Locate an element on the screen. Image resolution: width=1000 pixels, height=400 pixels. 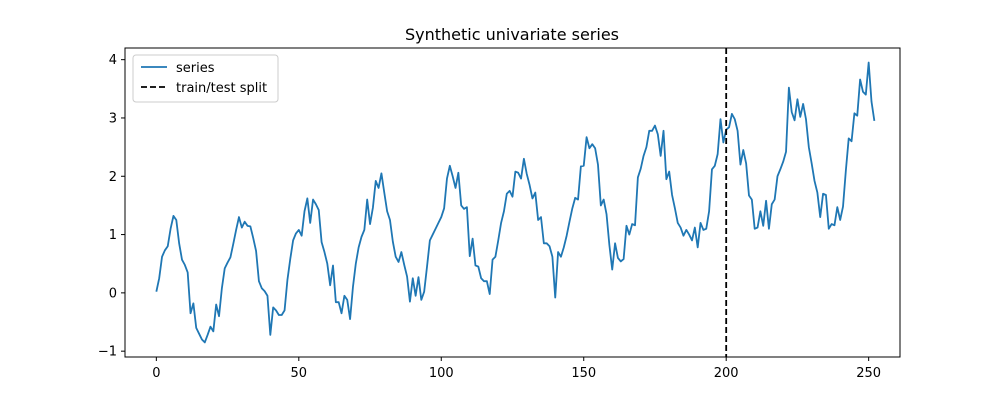
y-tick-label: 0 is located at coordinates (113, 293).